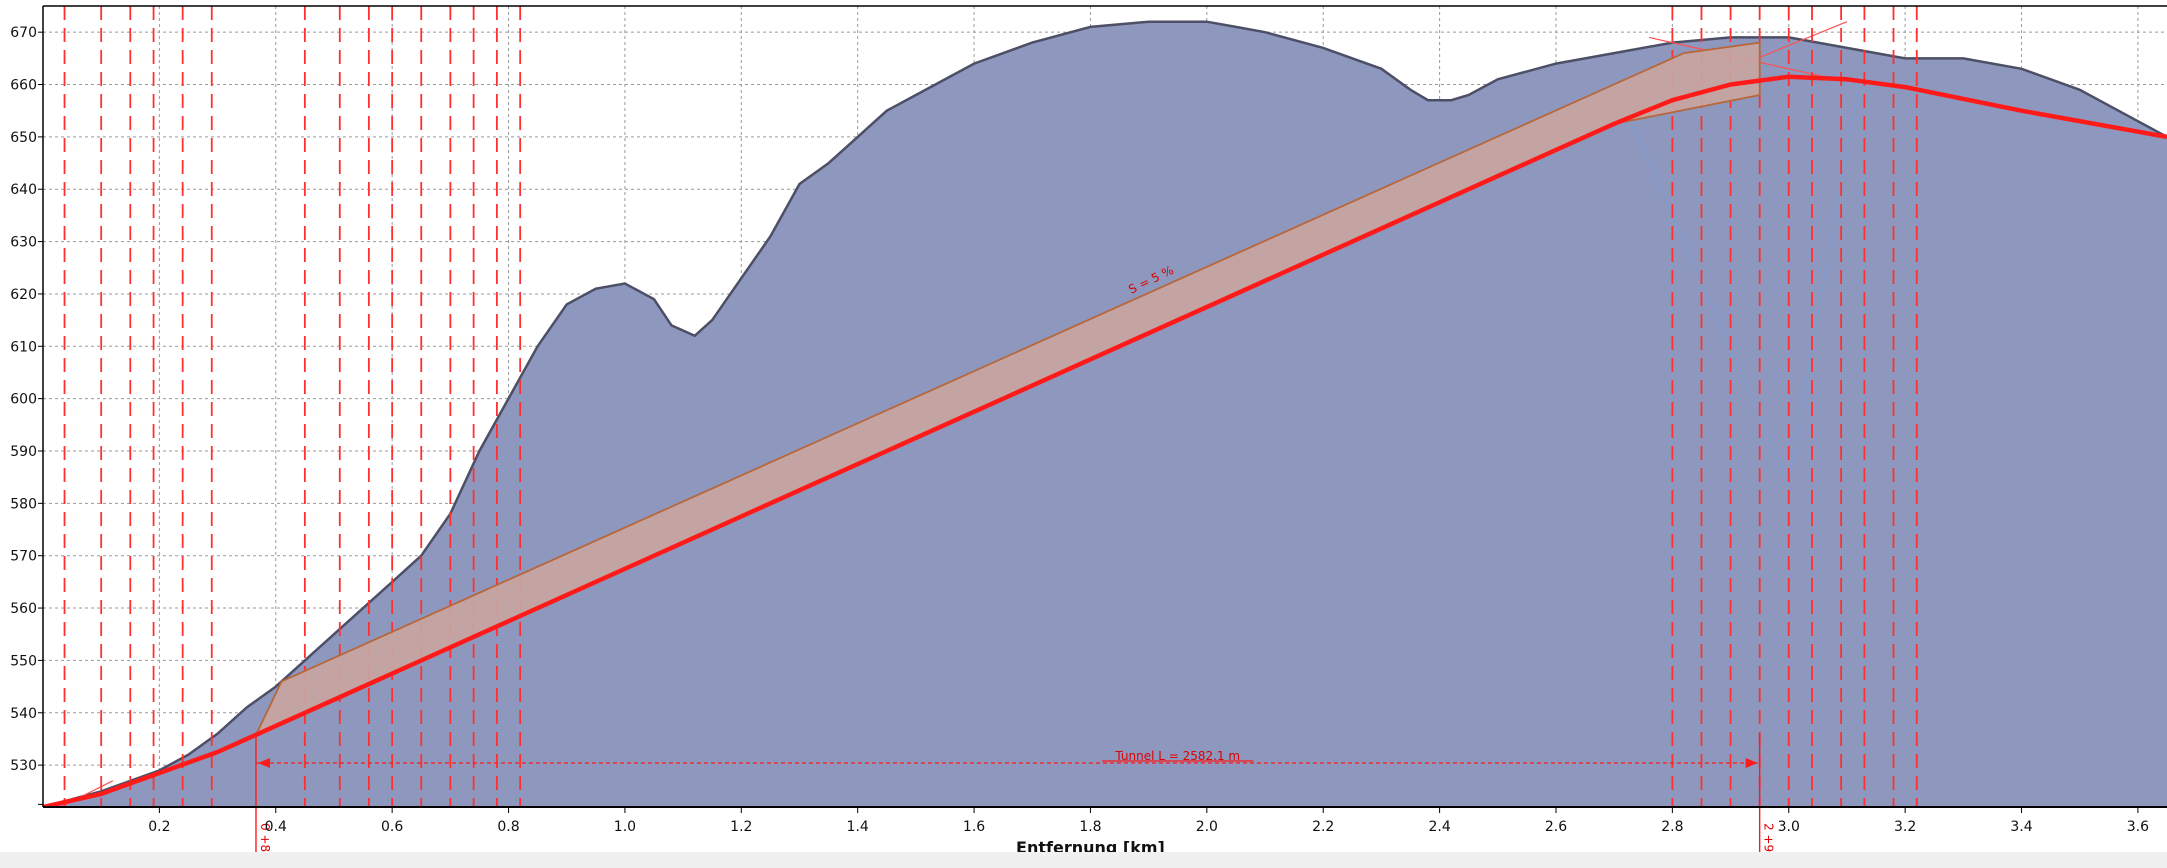 The image size is (2167, 868). What do you see at coordinates (1090, 827) in the screenshot?
I see `x-tick-label: 1.8` at bounding box center [1090, 827].